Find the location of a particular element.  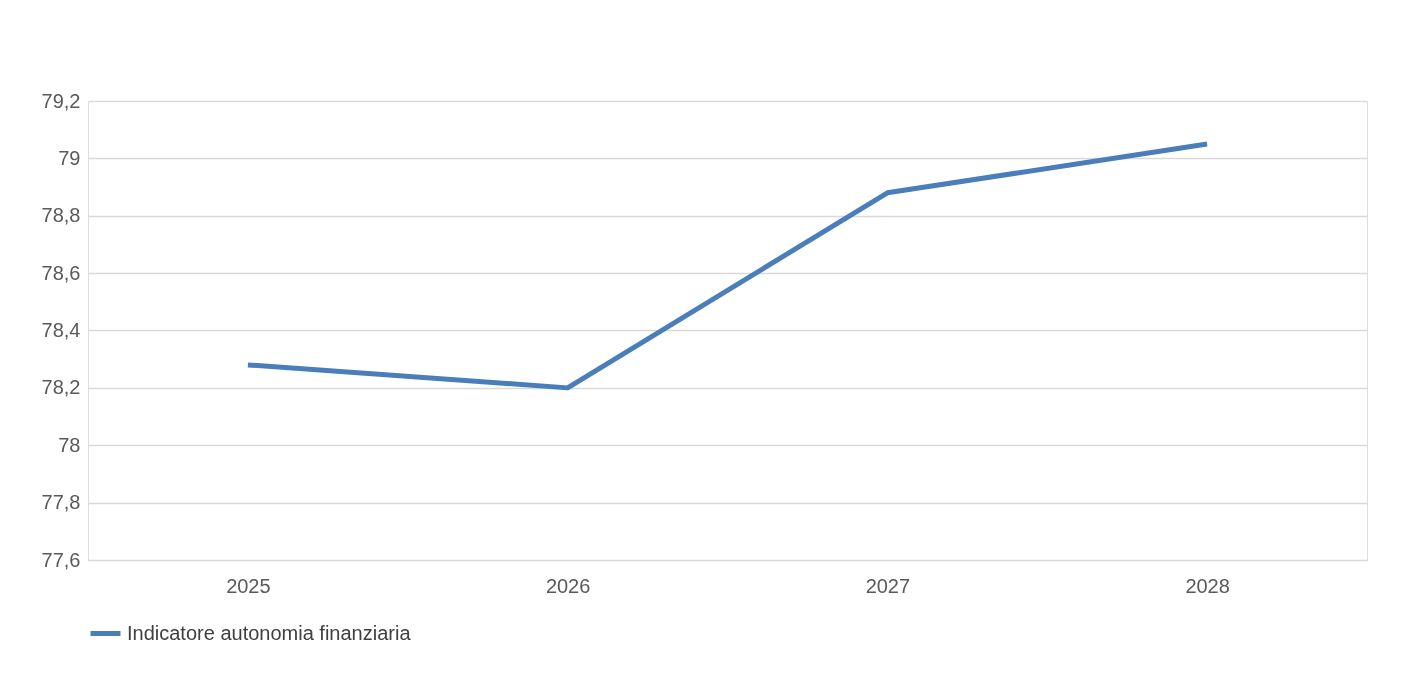

y-tick-label: 78,8 is located at coordinates (61, 215).